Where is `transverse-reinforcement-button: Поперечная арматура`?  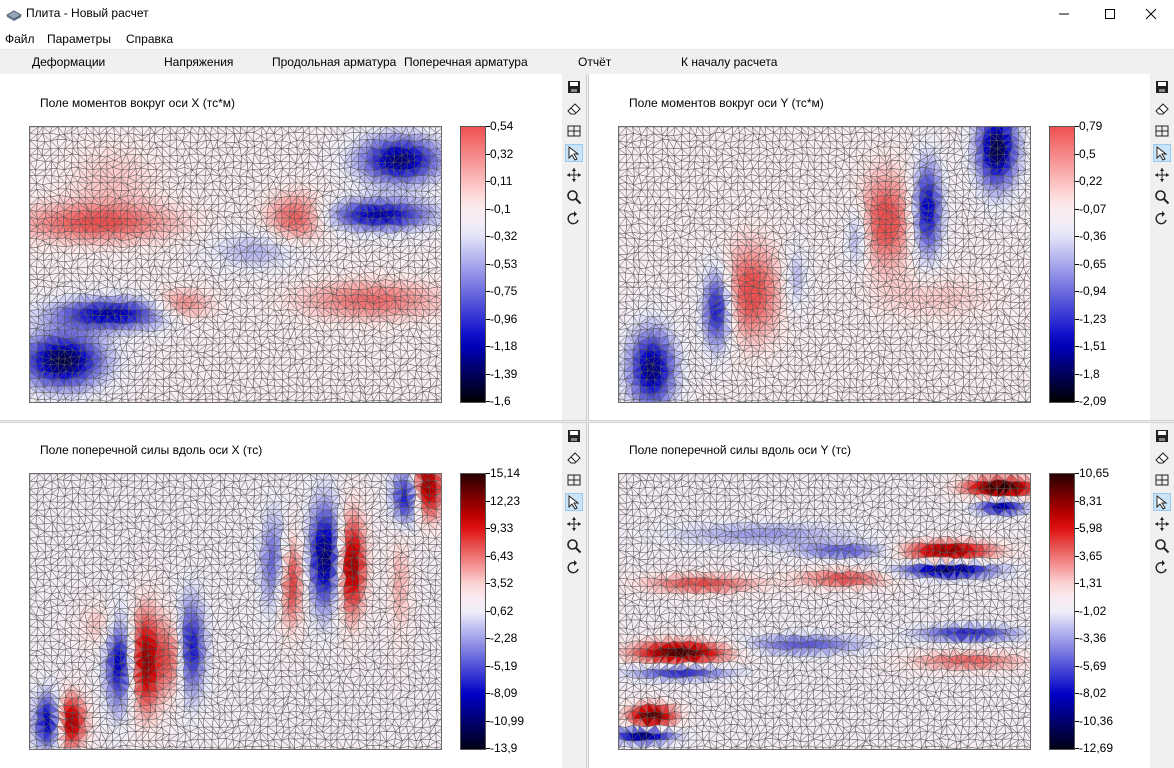 transverse-reinforcement-button: Поперечная арматура is located at coordinates (466, 62).